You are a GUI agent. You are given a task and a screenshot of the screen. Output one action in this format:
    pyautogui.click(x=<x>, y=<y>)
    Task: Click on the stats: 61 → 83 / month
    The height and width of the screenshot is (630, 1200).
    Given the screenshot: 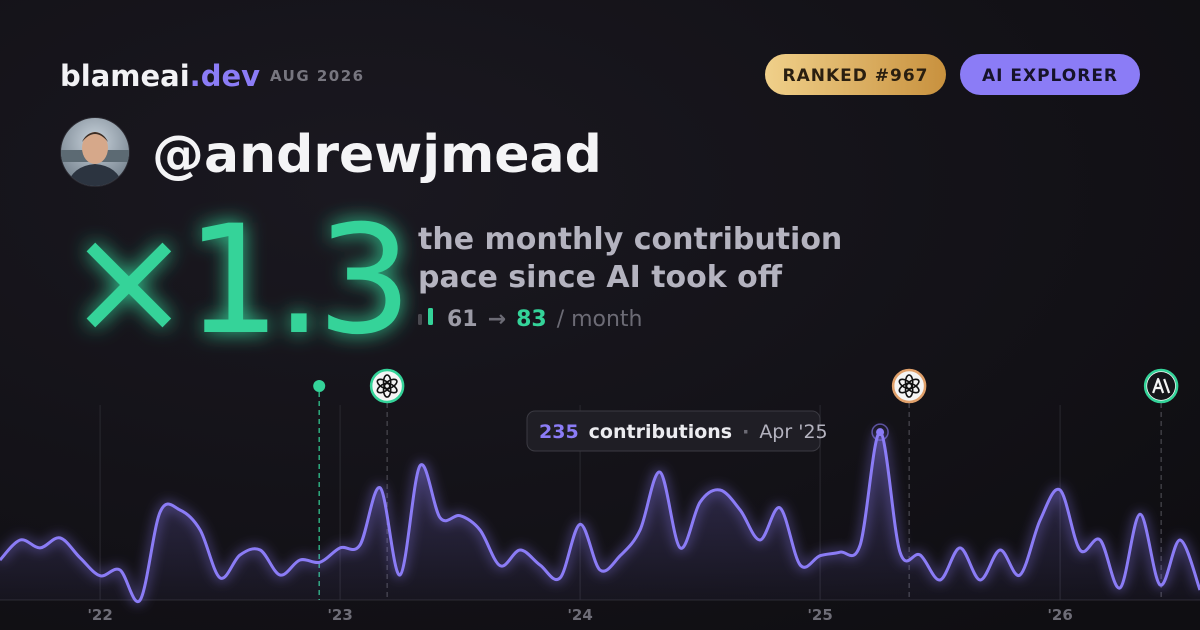 What is the action you would take?
    pyautogui.click(x=545, y=319)
    